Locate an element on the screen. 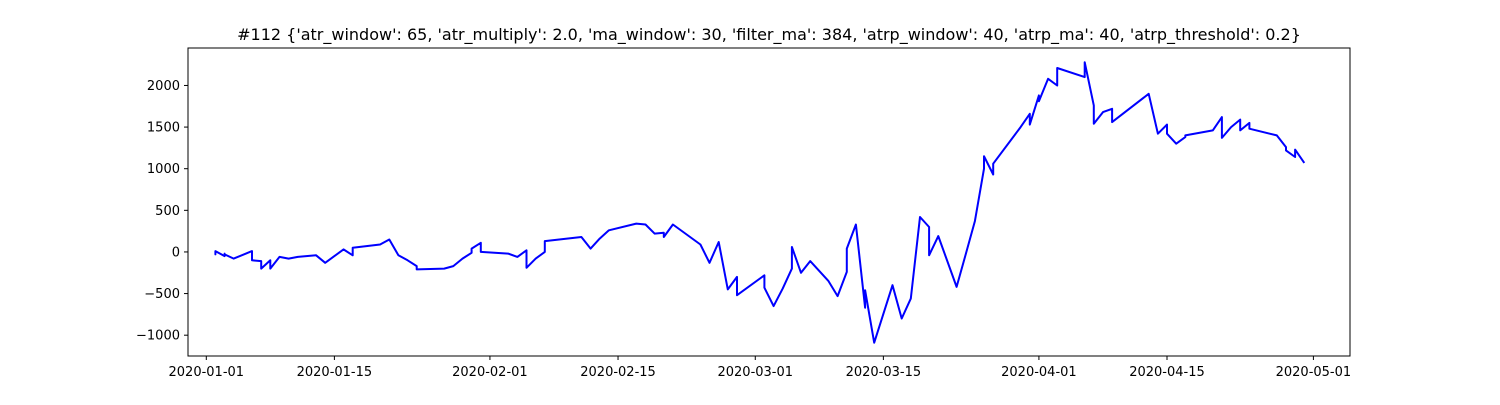 The image size is (1500, 405). x-tick-label-3: 2020-02-15 is located at coordinates (618, 372).